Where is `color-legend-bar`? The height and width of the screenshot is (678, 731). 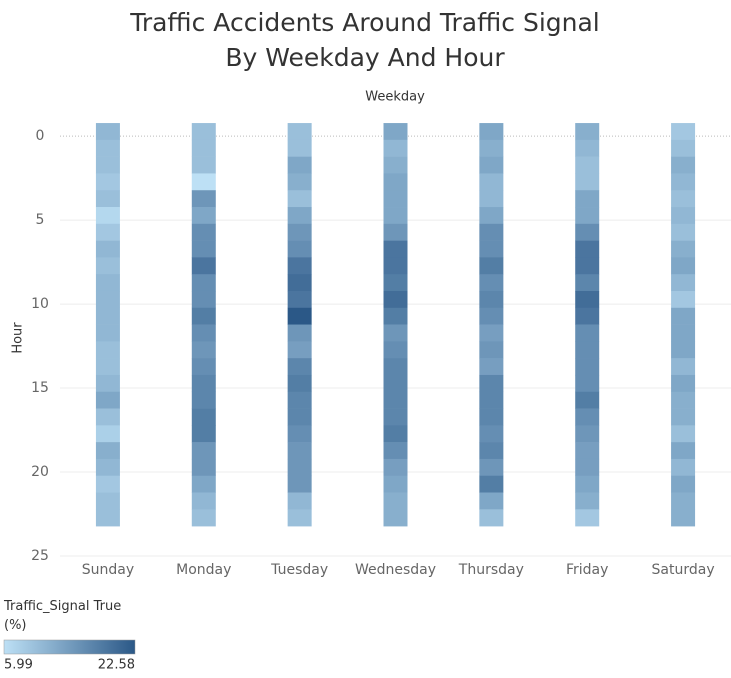 color-legend-bar is located at coordinates (69, 647).